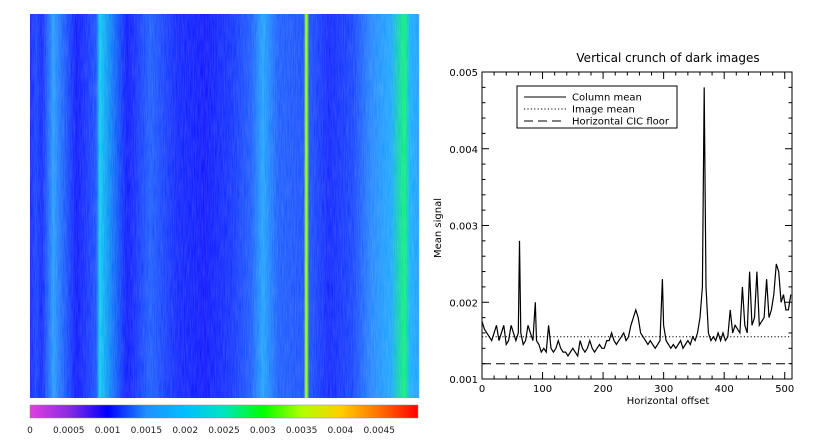 This screenshot has height=442, width=822. I want to click on colorbar-tick-label: 0.0015, so click(147, 431).